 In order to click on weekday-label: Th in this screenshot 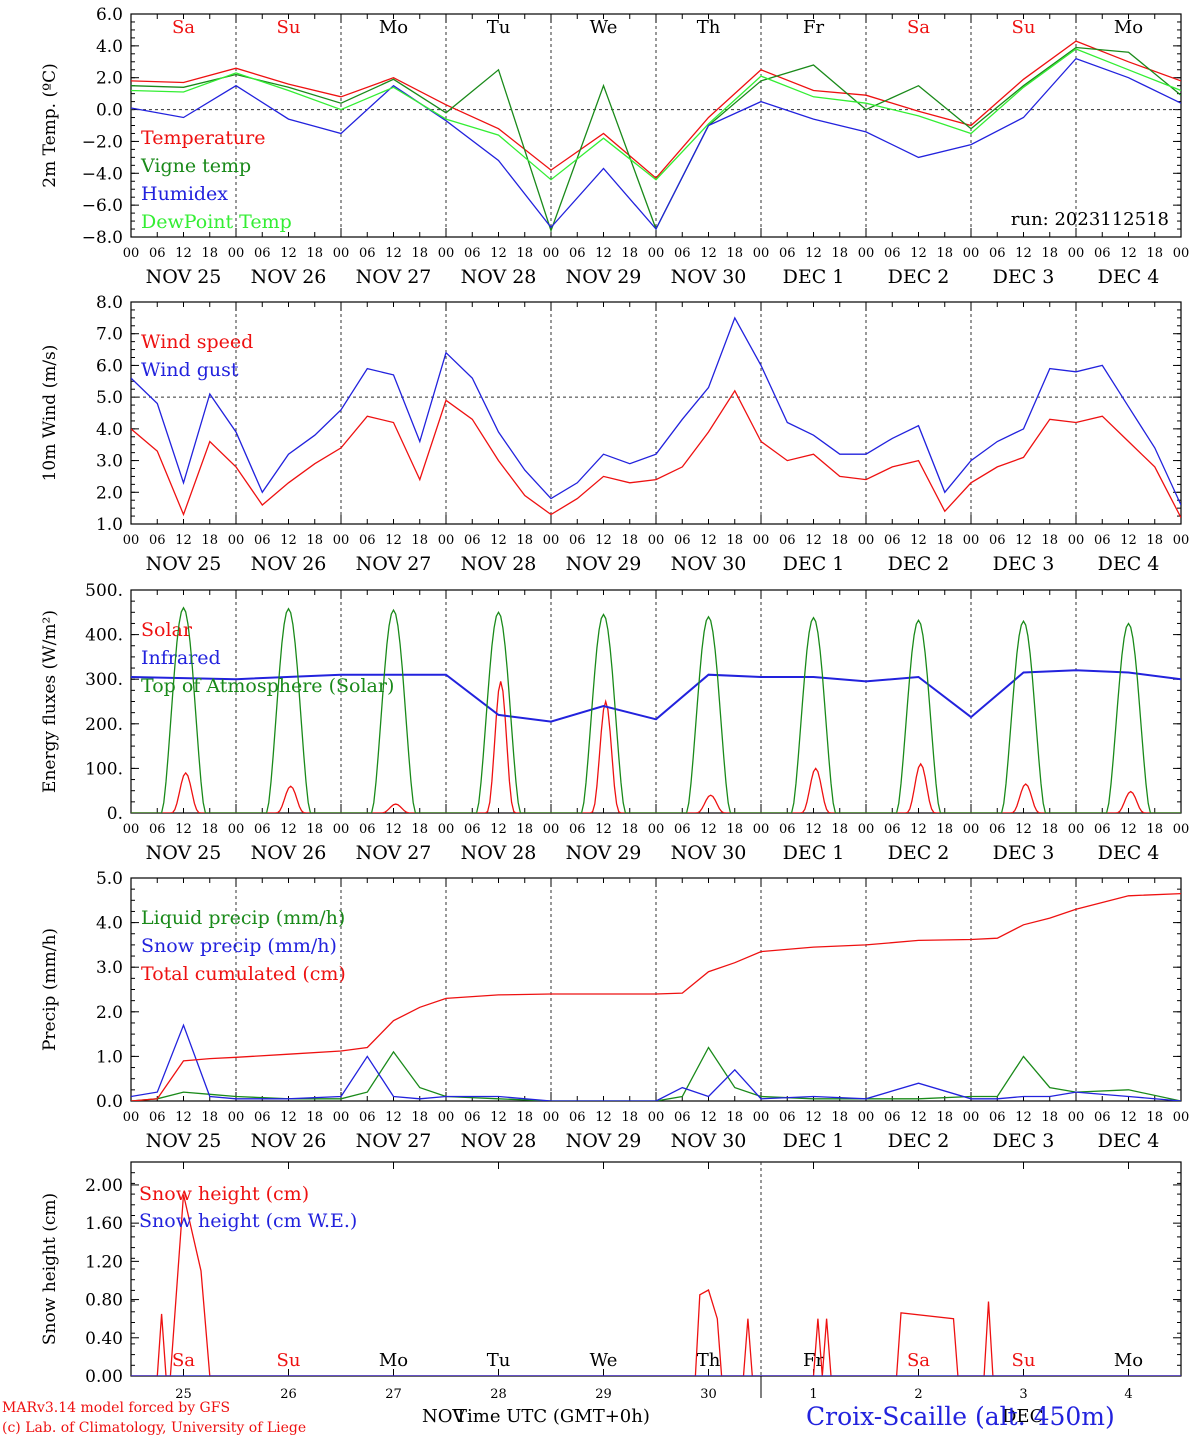, I will do `click(709, 1360)`.